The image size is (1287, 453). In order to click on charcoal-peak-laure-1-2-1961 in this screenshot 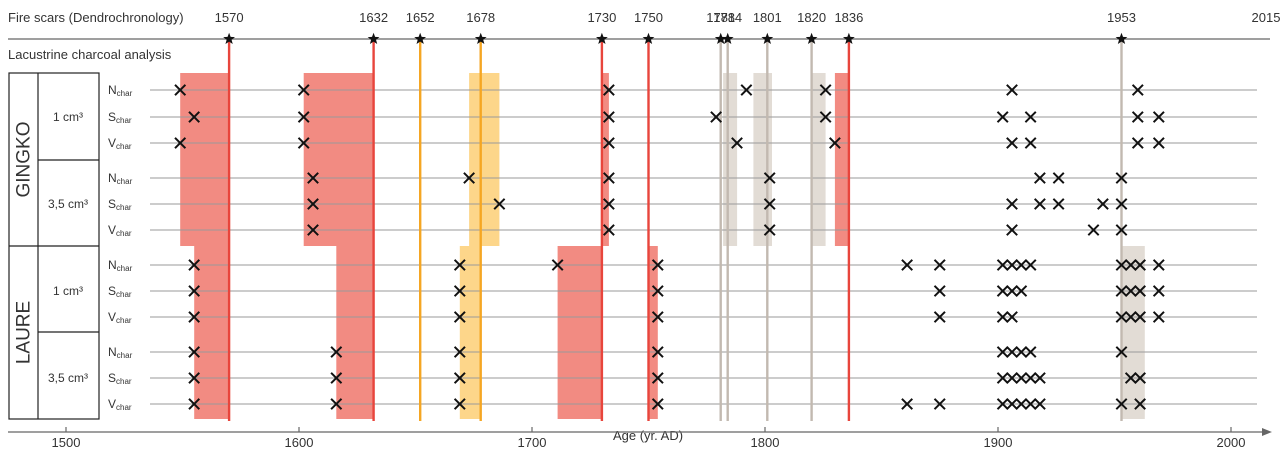, I will do `click(1140, 404)`.